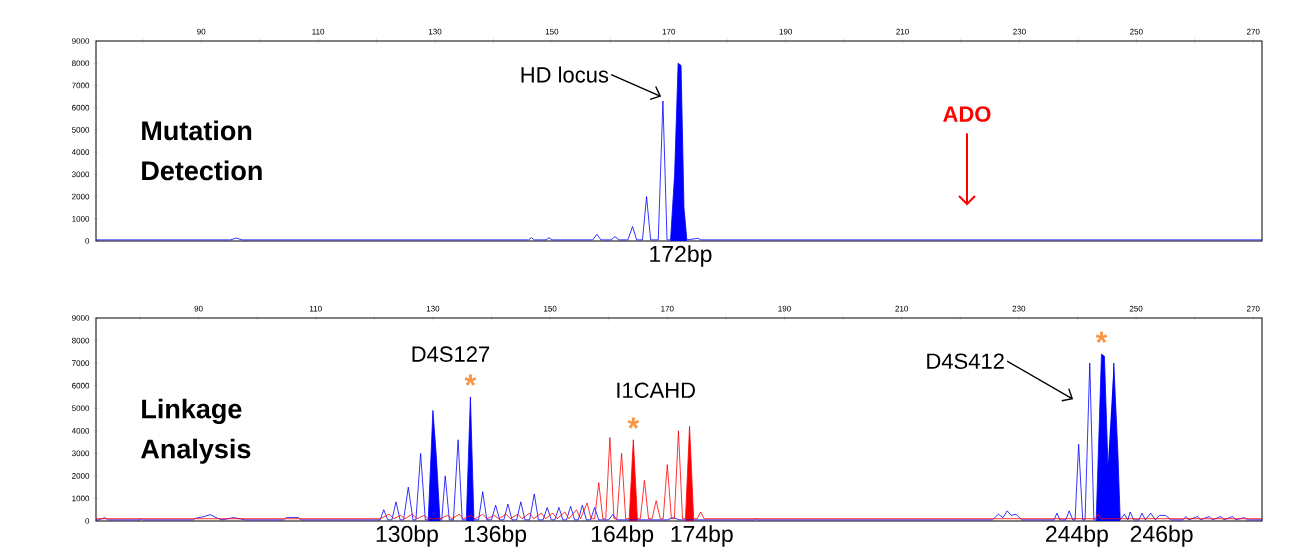 Image resolution: width=1294 pixels, height=560 pixels. What do you see at coordinates (965, 361) in the screenshot?
I see `annotation: D4S412` at bounding box center [965, 361].